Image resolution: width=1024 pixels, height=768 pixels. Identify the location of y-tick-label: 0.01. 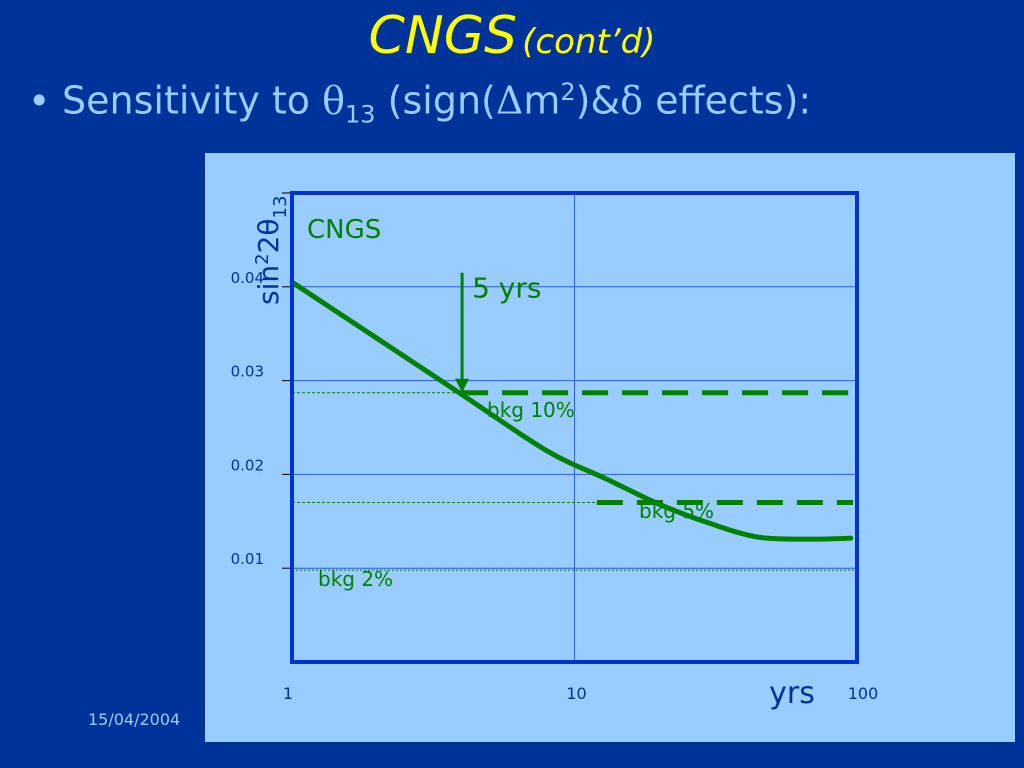
(247, 559).